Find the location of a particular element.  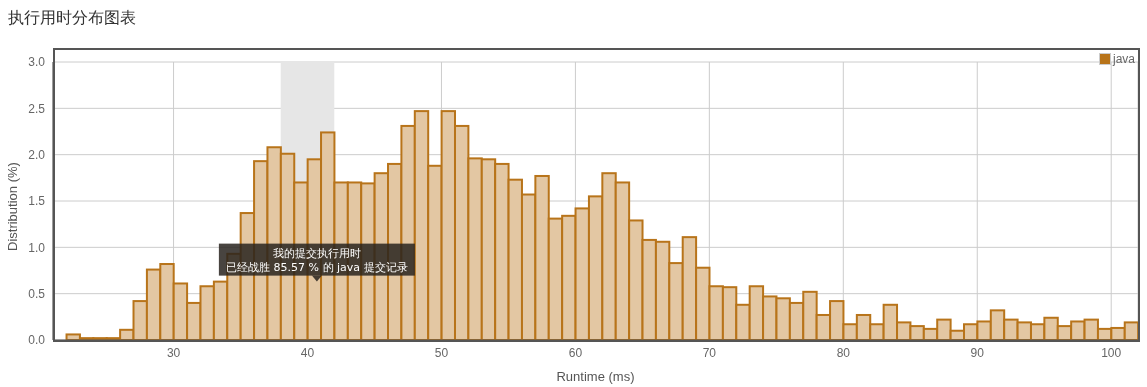

x-tick-label: 80 is located at coordinates (843, 352).